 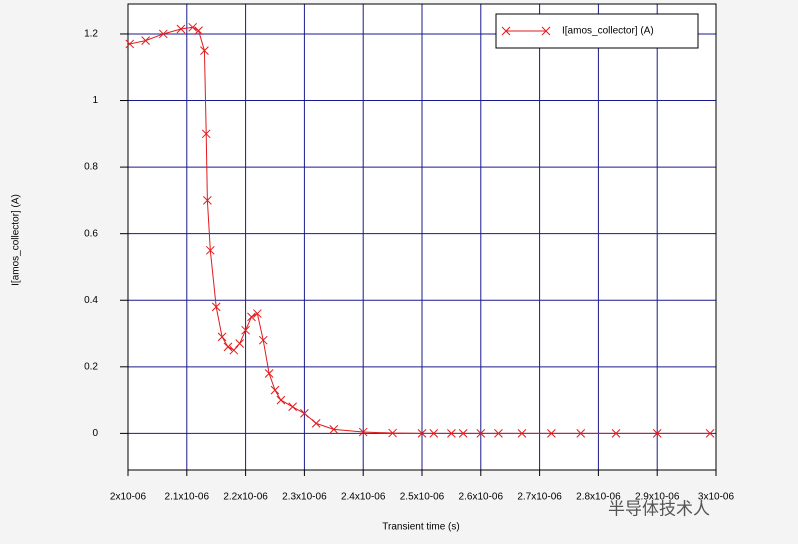 What do you see at coordinates (539, 497) in the screenshot?
I see `x-tick-label: 2.7x10-06` at bounding box center [539, 497].